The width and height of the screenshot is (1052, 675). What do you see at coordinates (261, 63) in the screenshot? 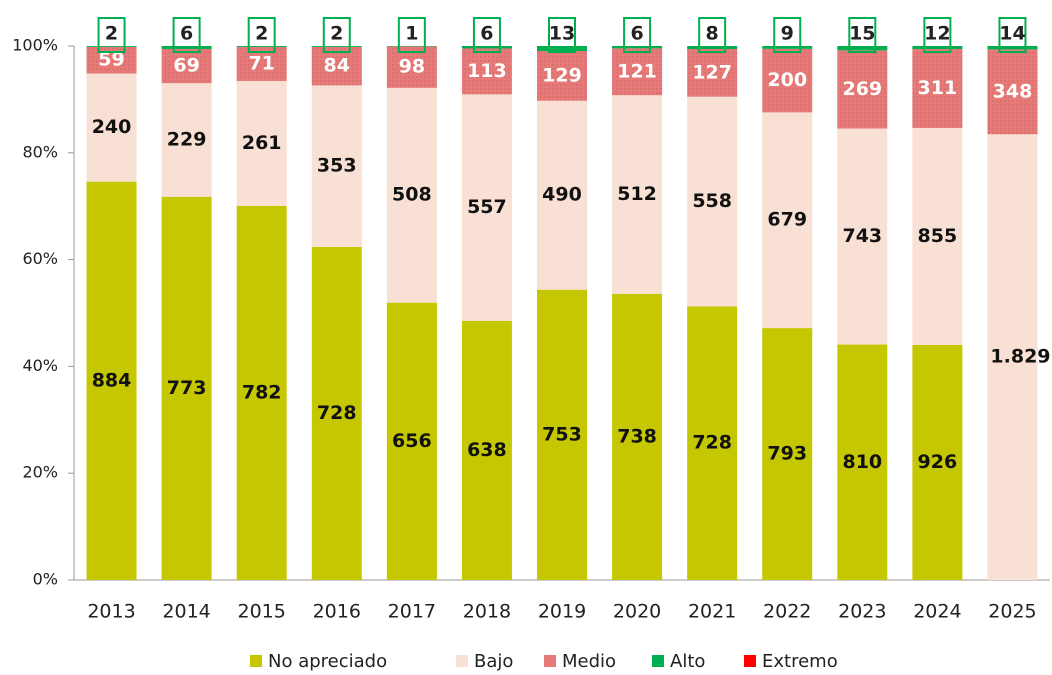
I see `data-label: 71` at bounding box center [261, 63].